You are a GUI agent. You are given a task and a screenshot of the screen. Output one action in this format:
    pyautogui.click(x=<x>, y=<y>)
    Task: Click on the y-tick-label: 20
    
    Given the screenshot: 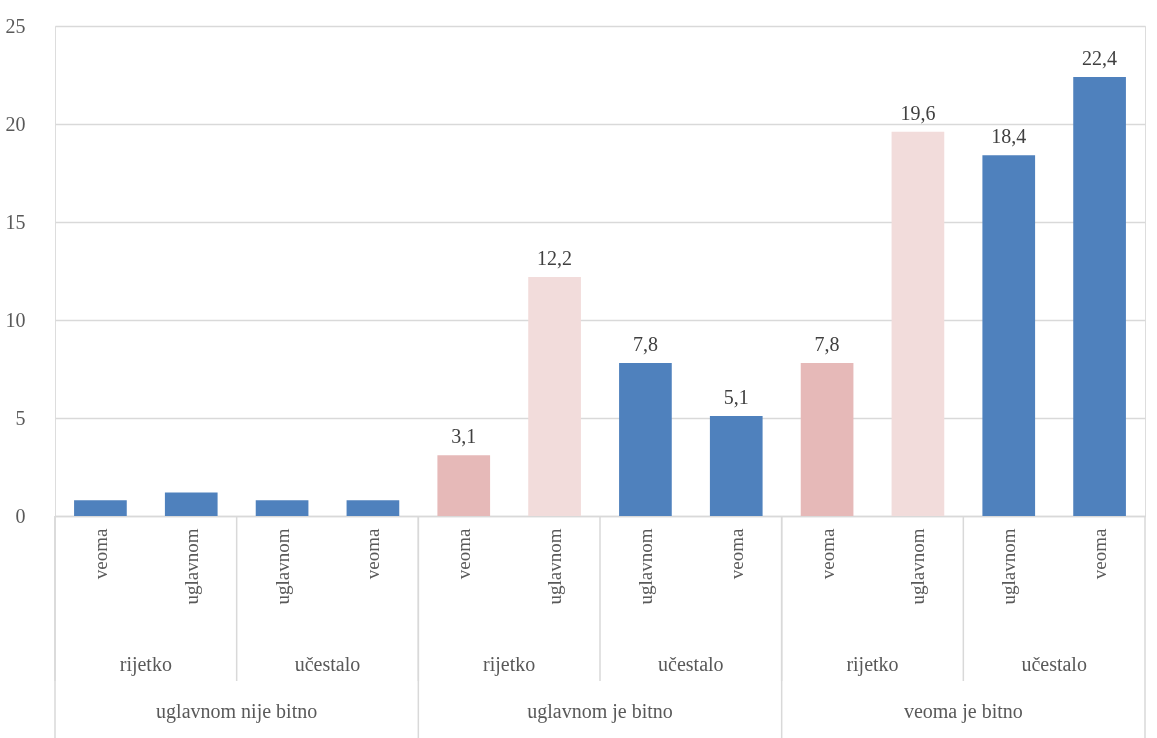 What is the action you would take?
    pyautogui.click(x=15, y=123)
    